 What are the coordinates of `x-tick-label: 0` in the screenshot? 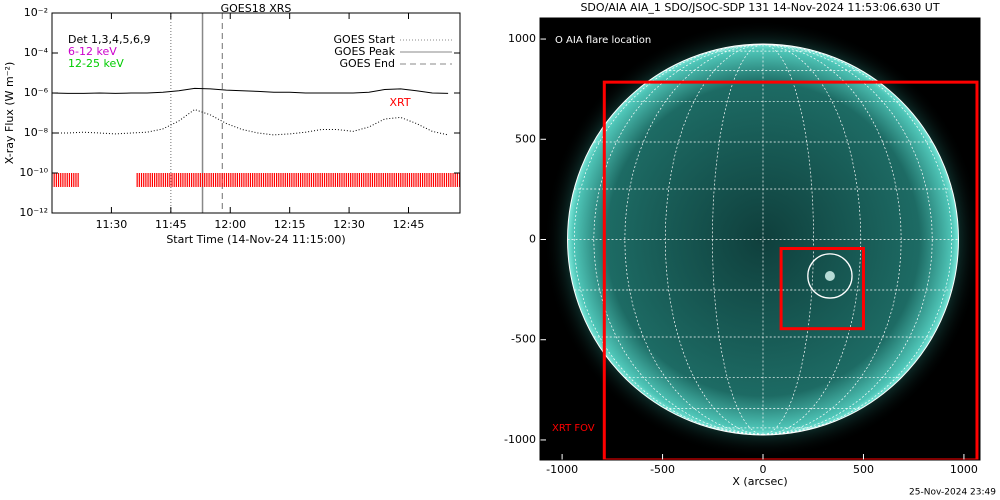 It's located at (763, 469).